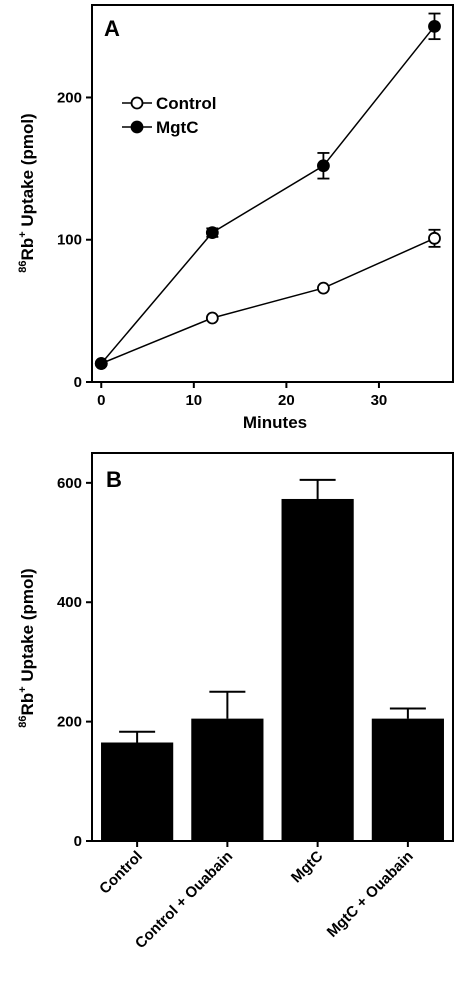 This screenshot has width=466, height=991. Describe the element at coordinates (169, 115) in the screenshot. I see `panel-a-legend: Control MgtC` at that location.